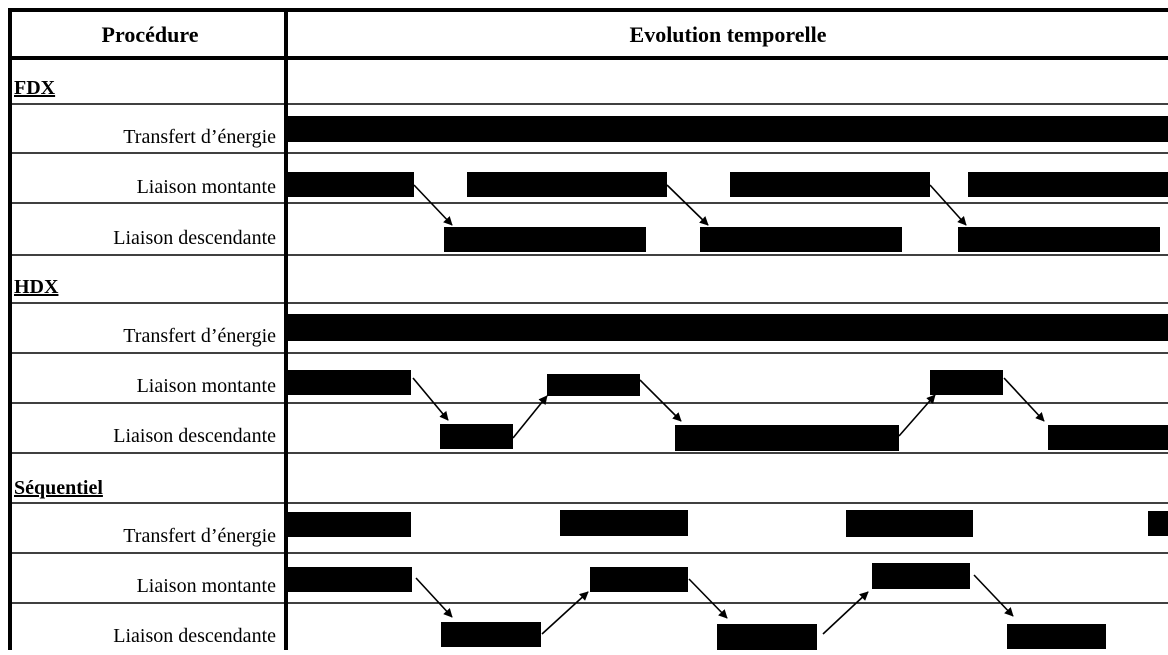 Image resolution: width=1168 pixels, height=655 pixels. What do you see at coordinates (728, 327) in the screenshot?
I see `hdx-energy-bar` at bounding box center [728, 327].